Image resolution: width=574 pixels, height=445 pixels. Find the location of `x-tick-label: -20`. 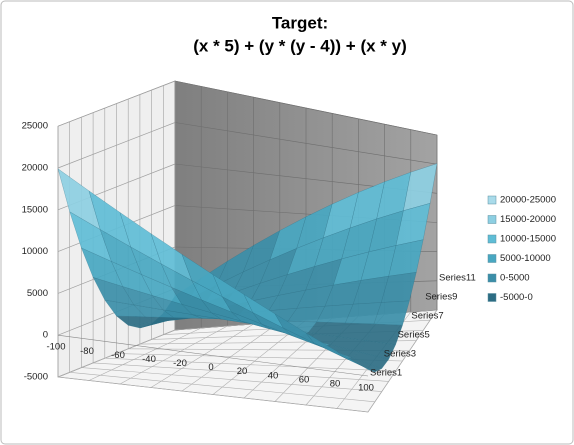

x-tick-label: -20 is located at coordinates (180, 363).